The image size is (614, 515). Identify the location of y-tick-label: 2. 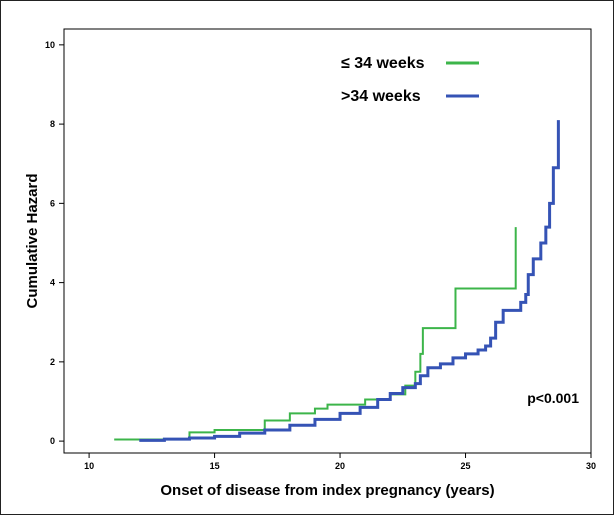
(52, 362).